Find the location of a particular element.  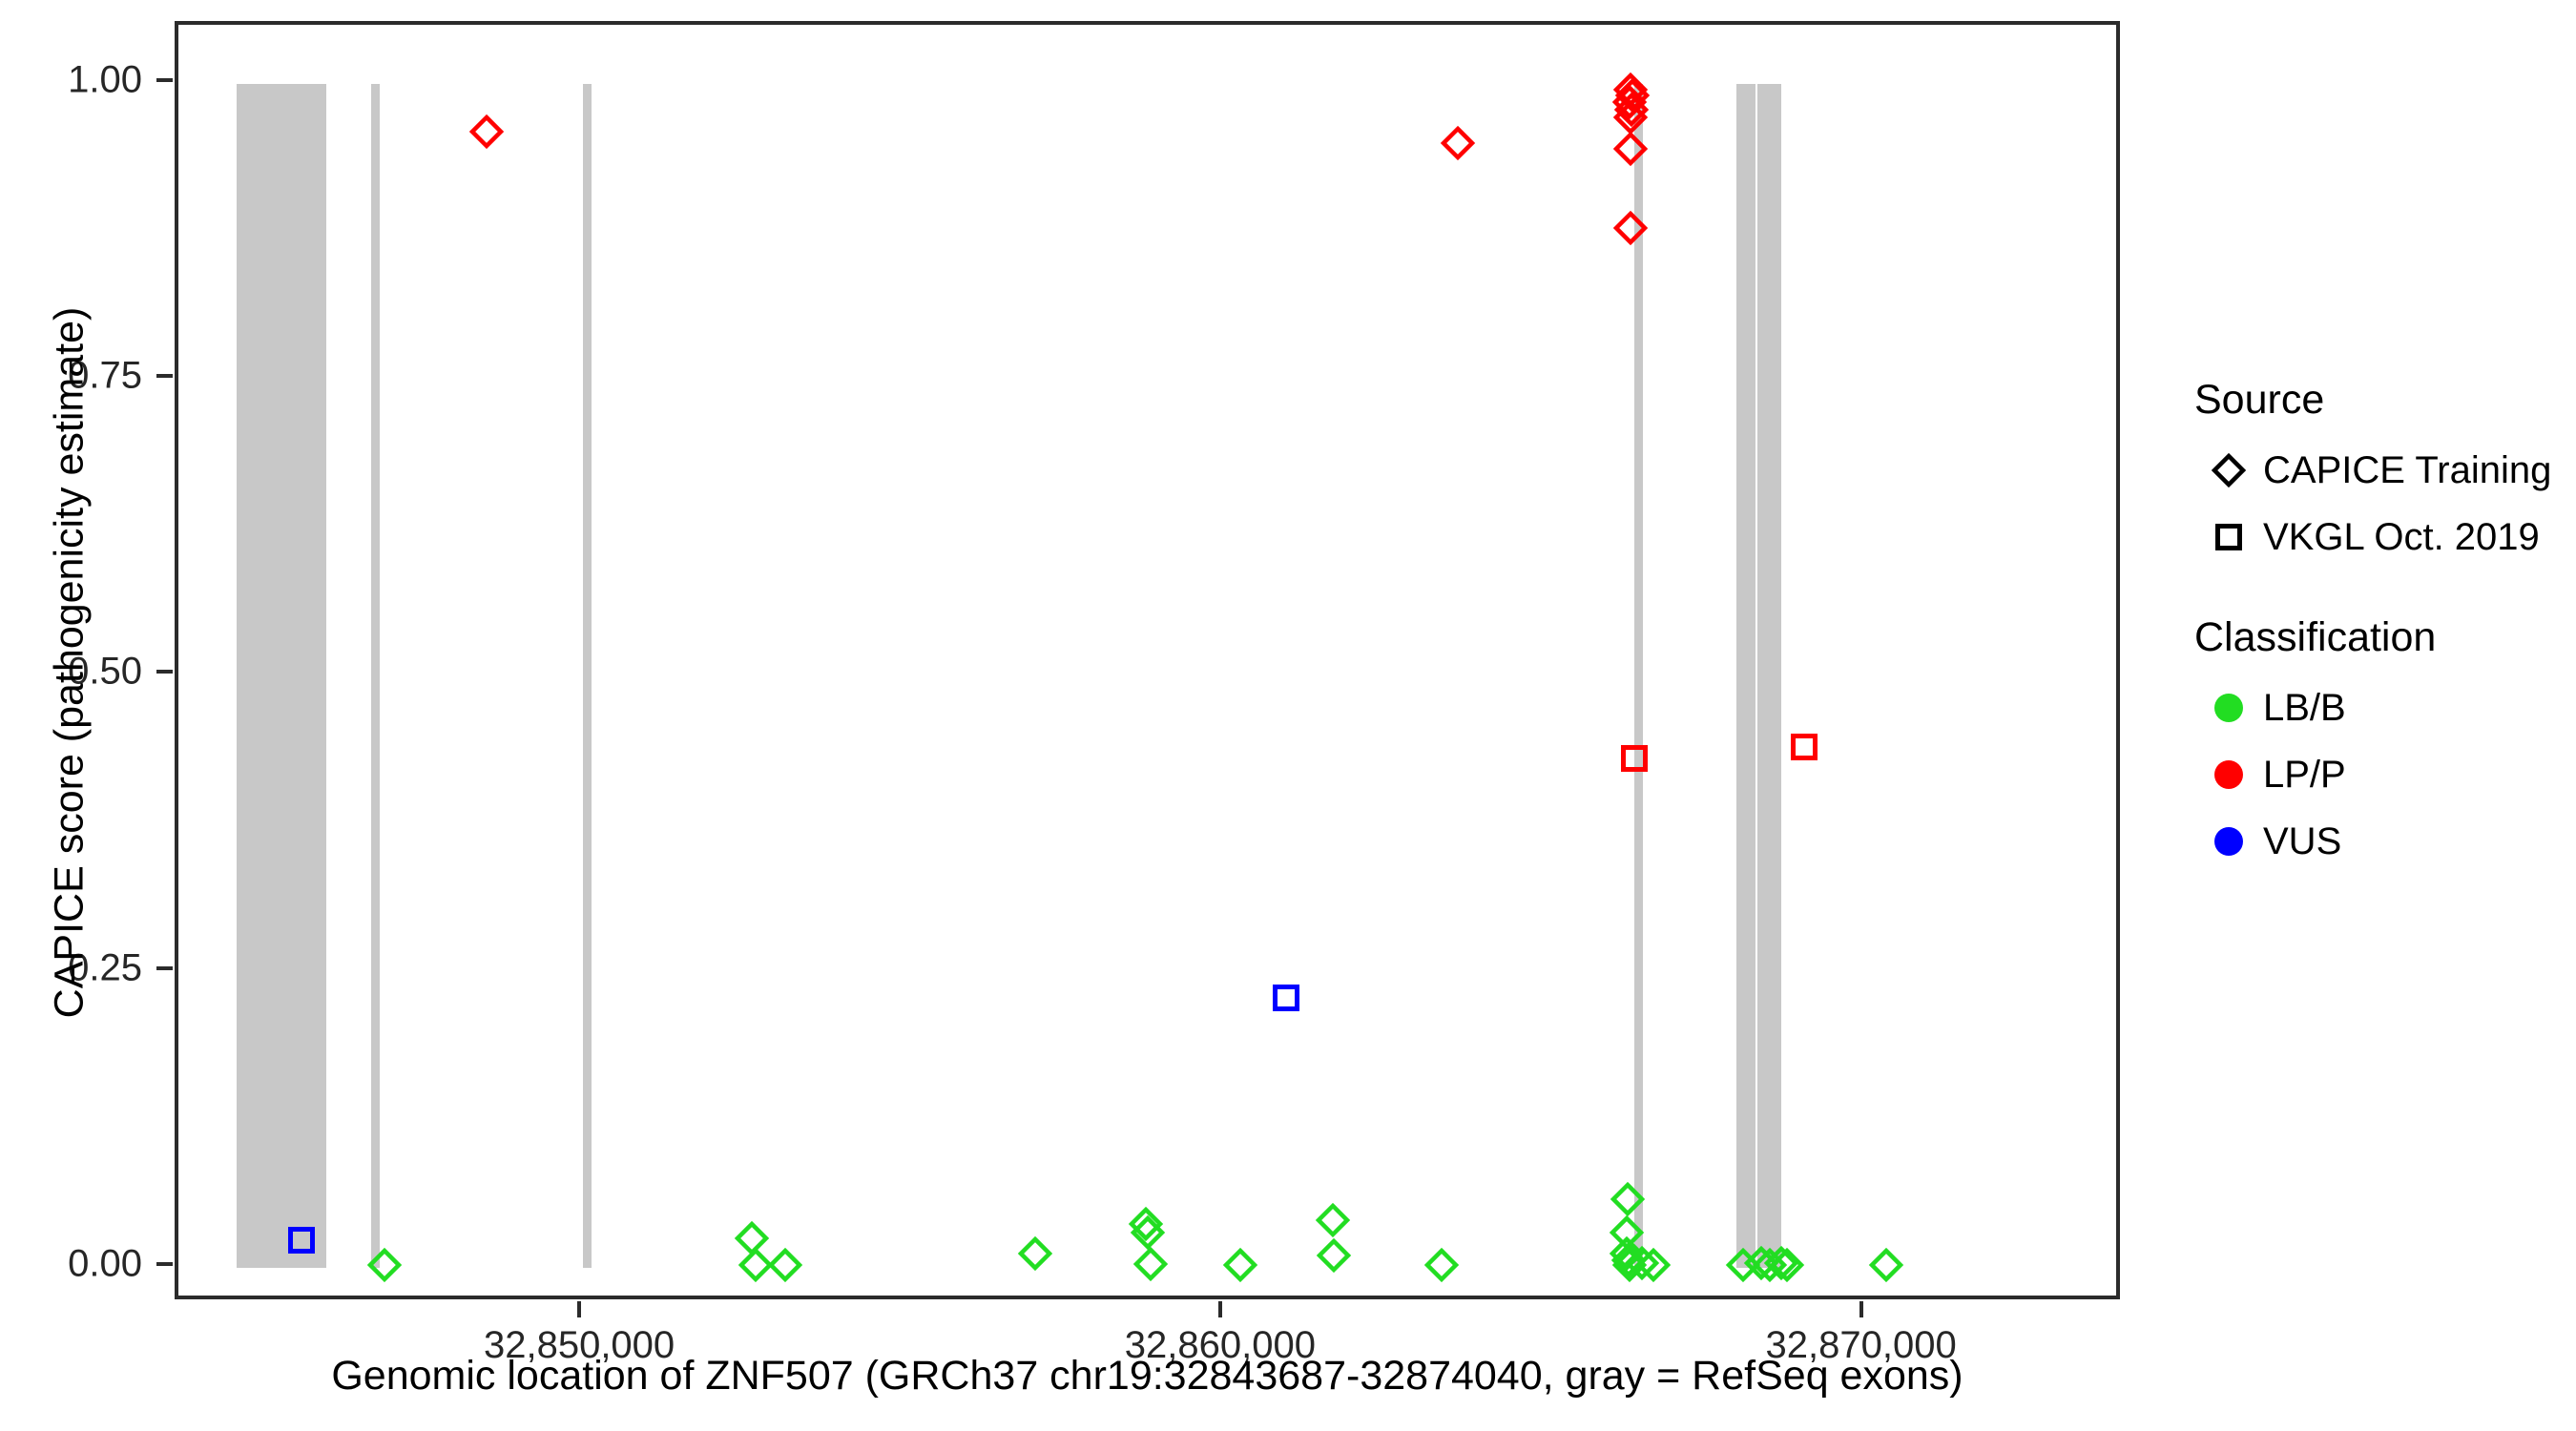

y-axis-title: CAPICE score (pathogenicity estimate) is located at coordinates (69, 662).